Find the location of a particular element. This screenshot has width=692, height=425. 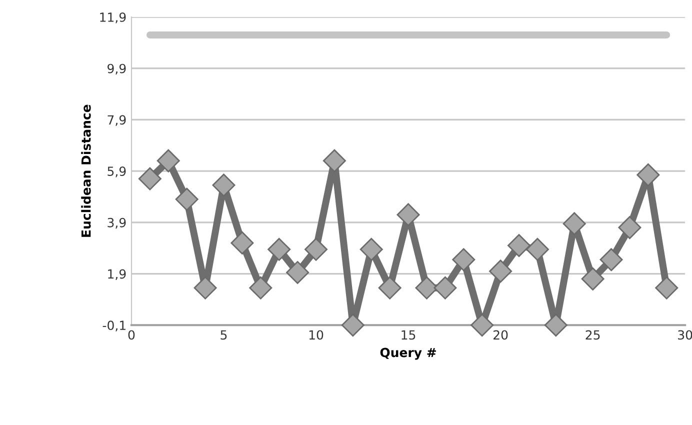

x-tick-label: 0 is located at coordinates (131, 335).